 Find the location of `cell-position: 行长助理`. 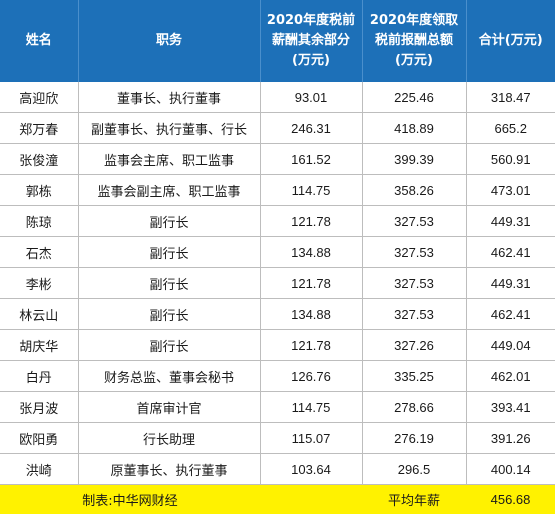

cell-position: 行长助理 is located at coordinates (169, 438).